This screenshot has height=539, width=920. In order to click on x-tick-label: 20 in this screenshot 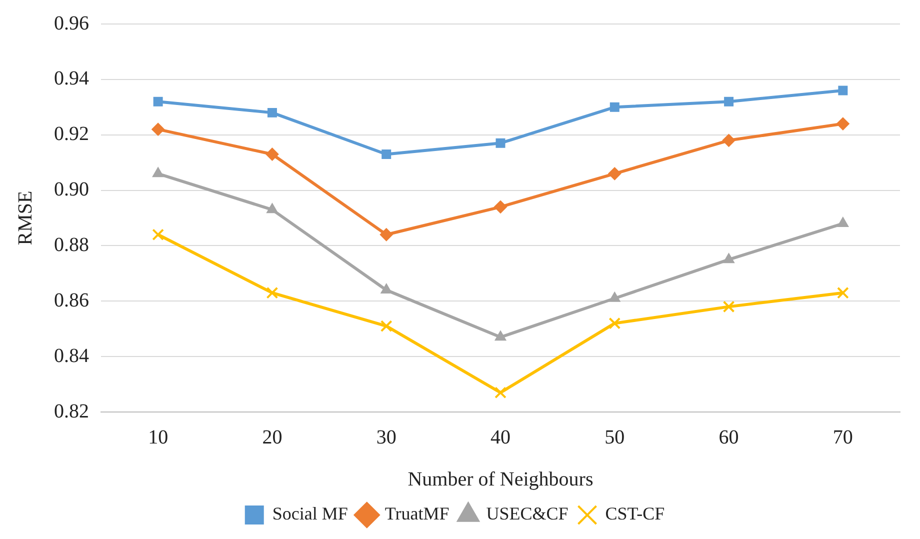, I will do `click(272, 437)`.